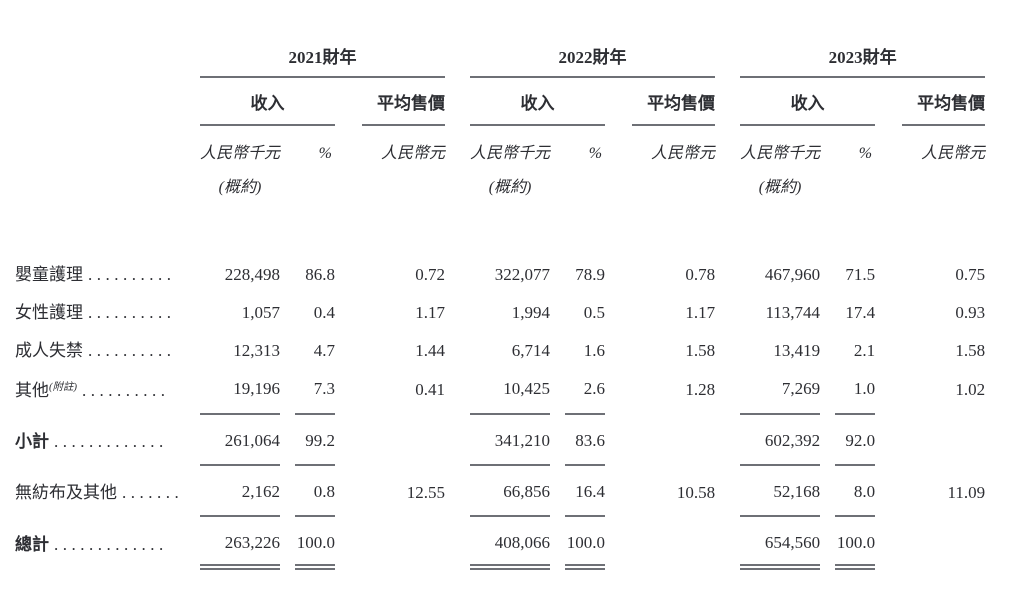 This screenshot has width=1024, height=592. I want to click on percent-cell: 0.5, so click(594, 312).